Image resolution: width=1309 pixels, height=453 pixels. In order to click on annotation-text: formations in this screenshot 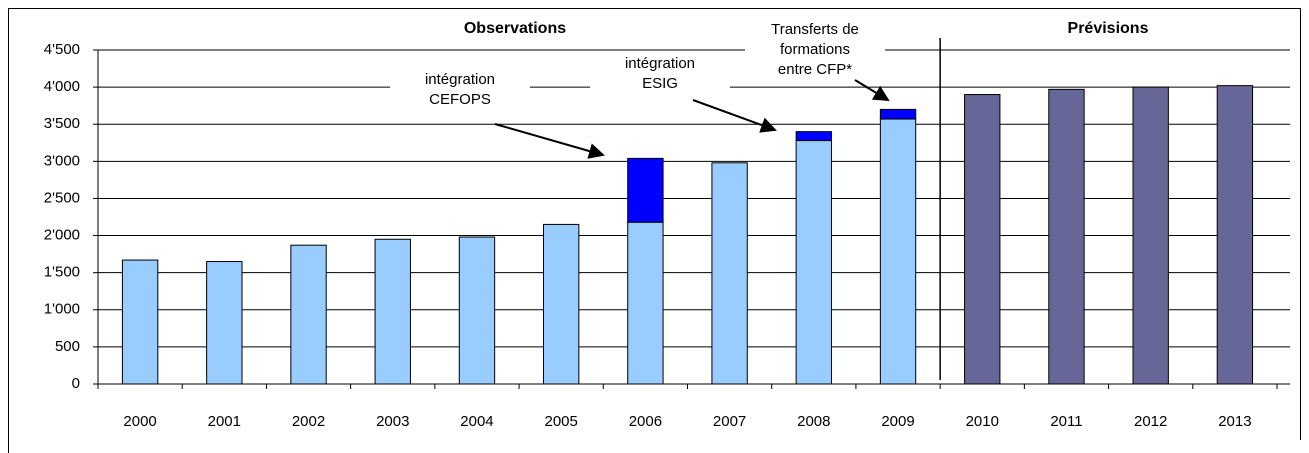, I will do `click(815, 49)`.